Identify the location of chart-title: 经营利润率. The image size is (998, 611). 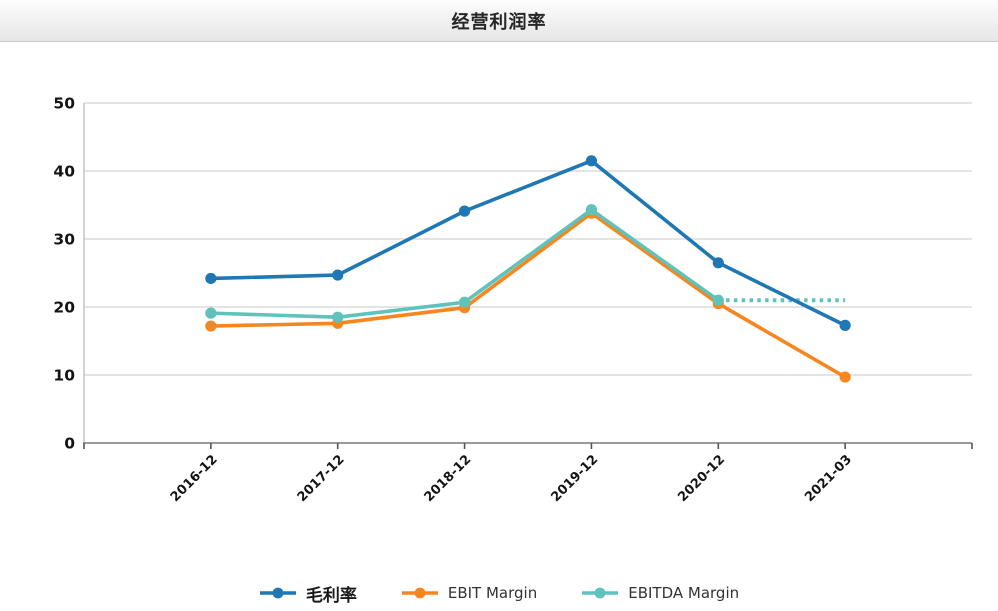
(499, 22).